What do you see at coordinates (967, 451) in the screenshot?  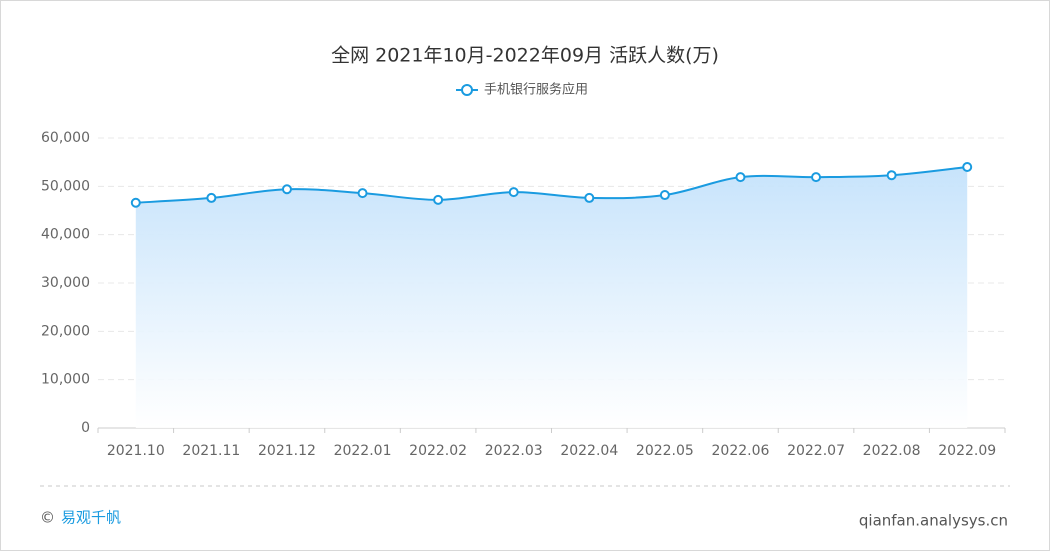 I see `x-tick-label: 2022.09` at bounding box center [967, 451].